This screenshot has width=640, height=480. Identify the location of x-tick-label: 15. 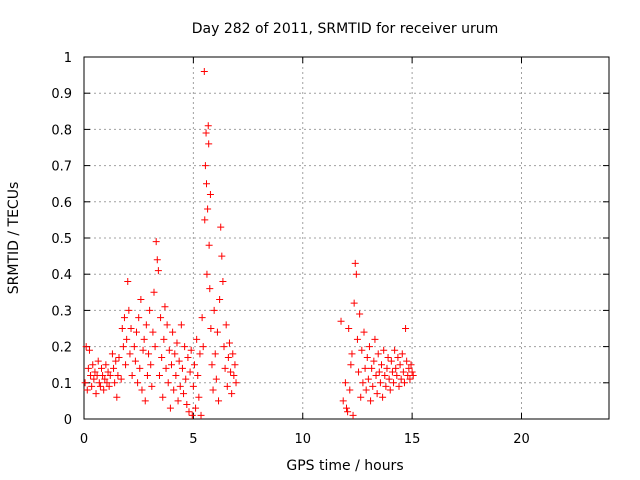
(412, 439).